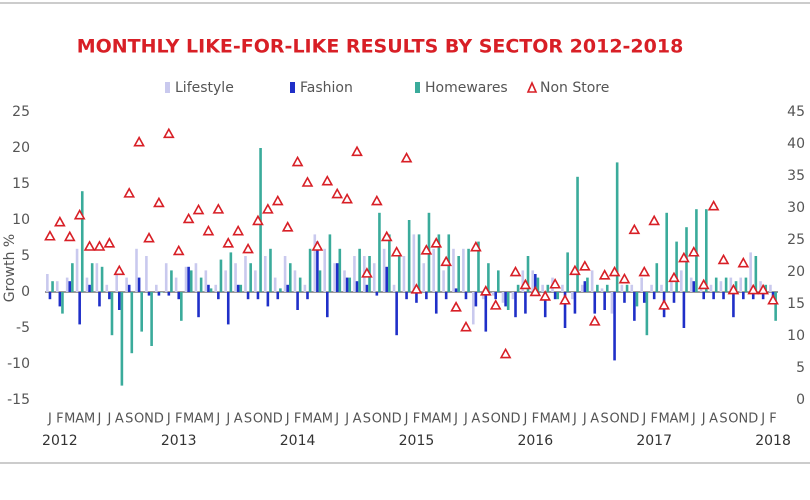 This screenshot has height=500, width=810. What do you see at coordinates (506, 419) in the screenshot?
I see `x-tick-label: N` at bounding box center [506, 419].